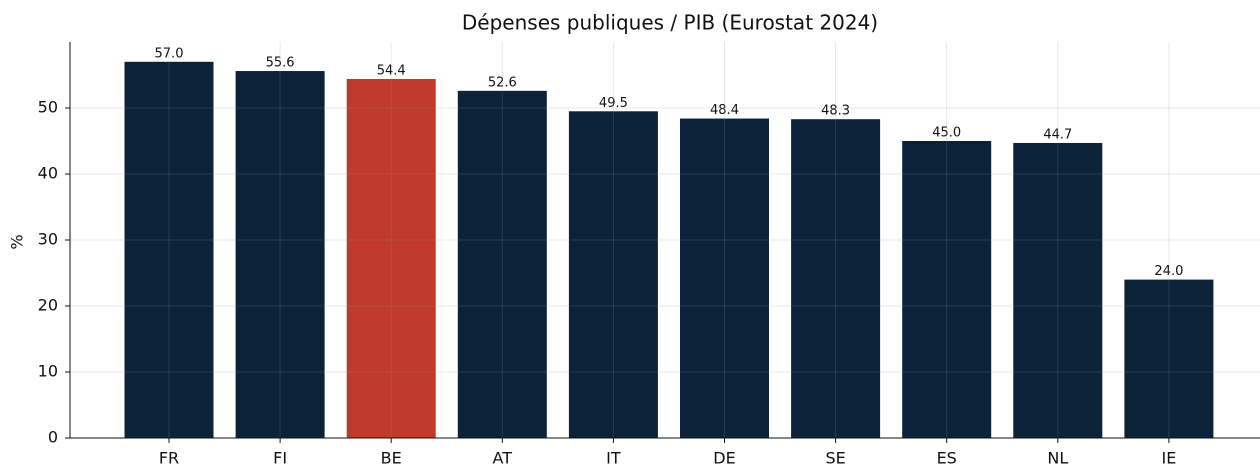 Image resolution: width=1260 pixels, height=466 pixels. Describe the element at coordinates (946, 133) in the screenshot. I see `value-label: 45.0` at that location.